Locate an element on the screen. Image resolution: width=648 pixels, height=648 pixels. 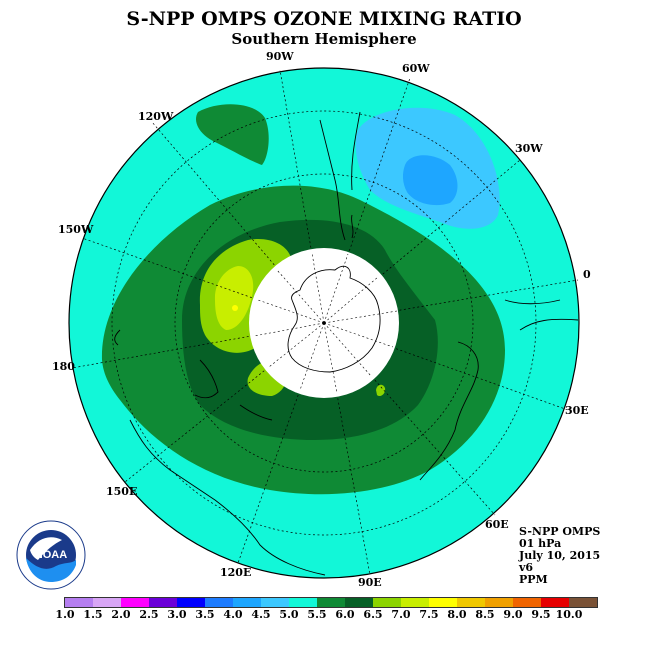
logo-text: NOAA is located at coordinates (51, 555).